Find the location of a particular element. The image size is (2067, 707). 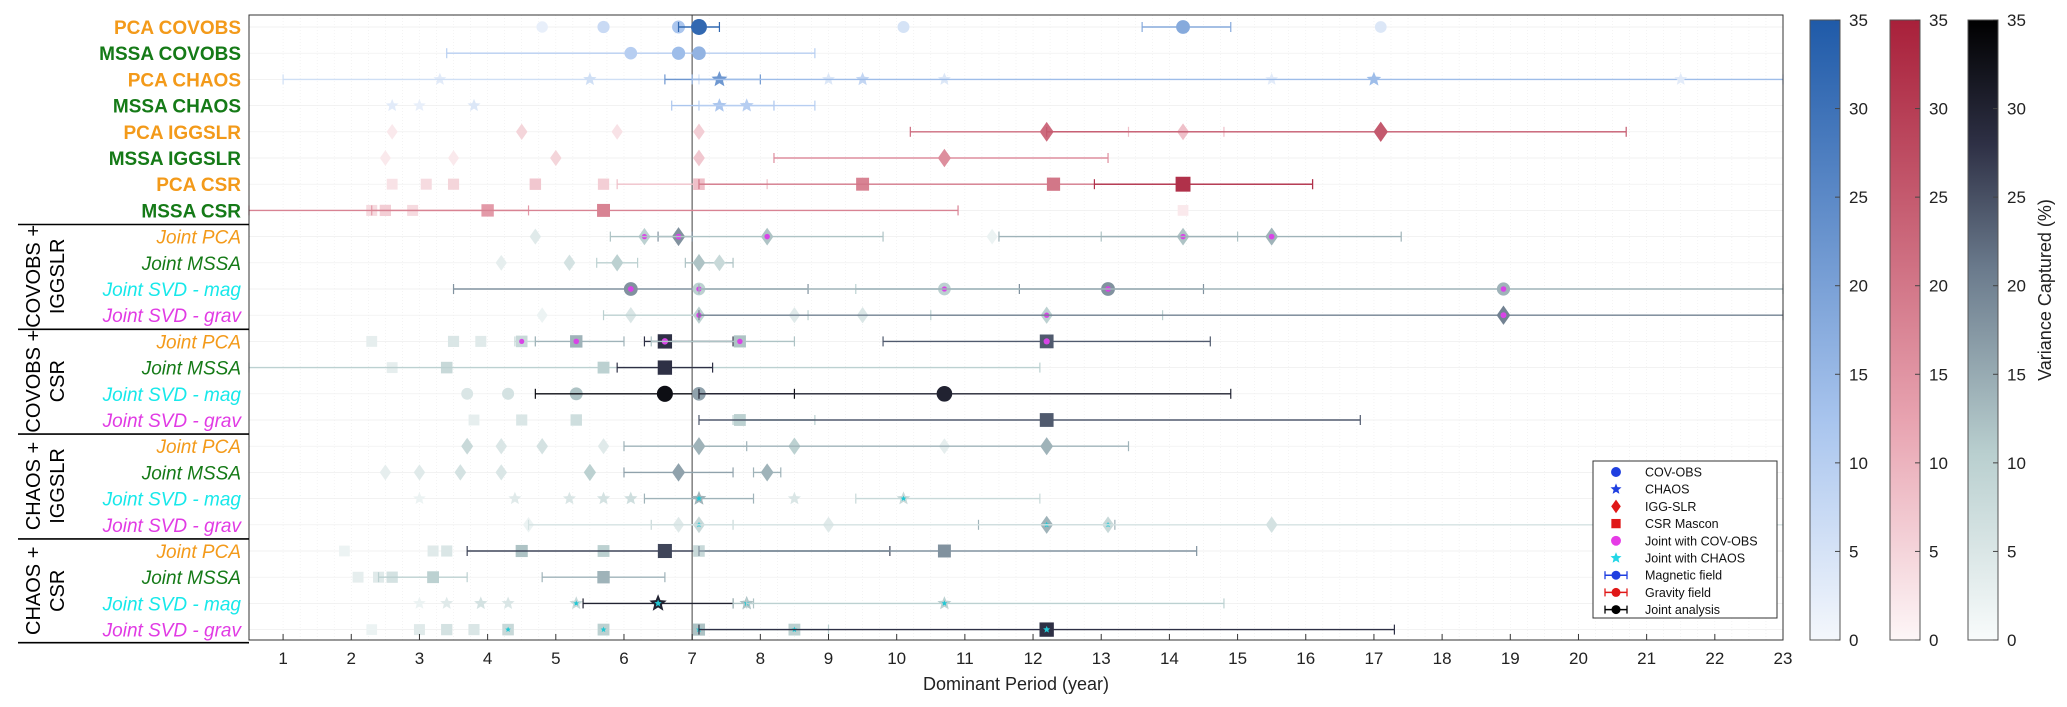

legend-label: Gravity field is located at coordinates (1678, 593).